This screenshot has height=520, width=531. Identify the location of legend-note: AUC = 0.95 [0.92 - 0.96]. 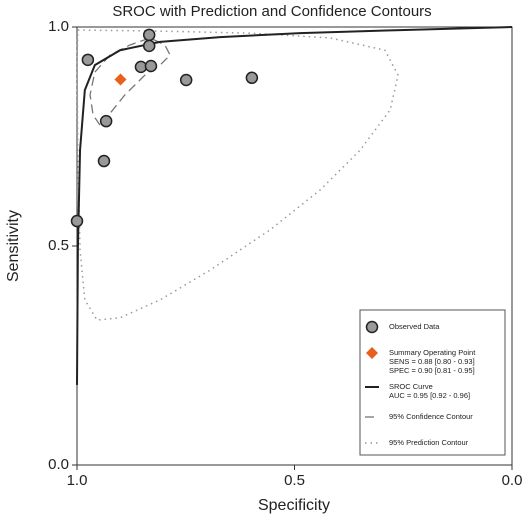
(429, 395).